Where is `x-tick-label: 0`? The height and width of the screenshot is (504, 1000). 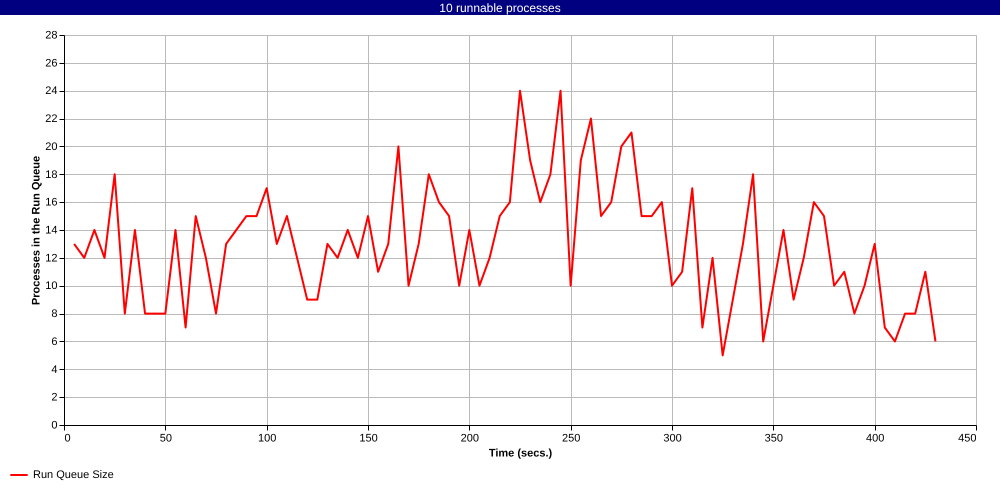 x-tick-label: 0 is located at coordinates (67, 438).